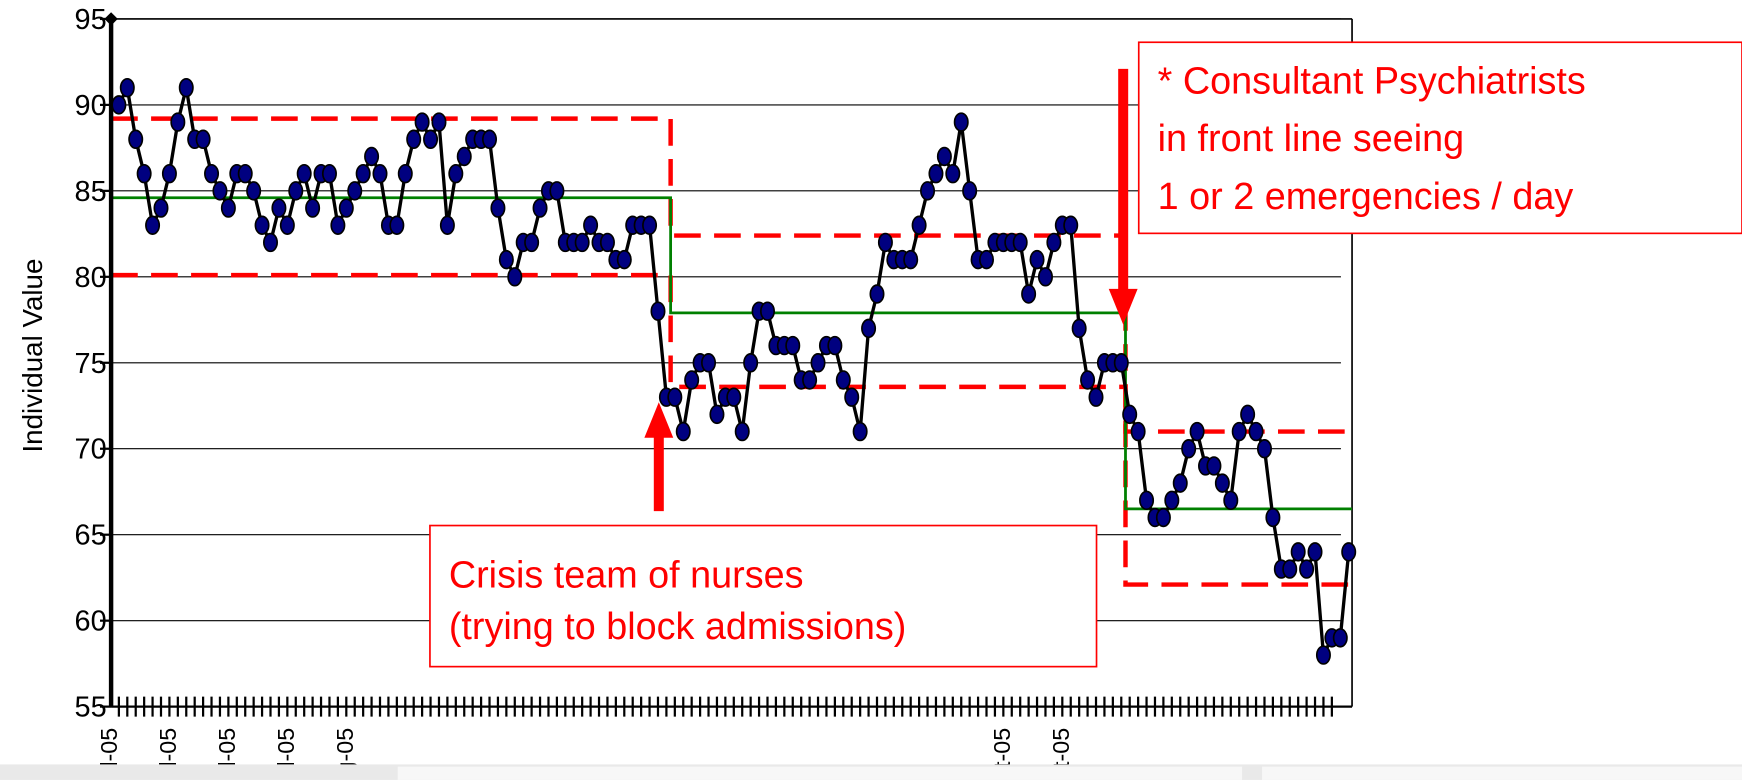 The height and width of the screenshot is (780, 1742). What do you see at coordinates (111, 19) in the screenshot?
I see `axis-end-marker` at bounding box center [111, 19].